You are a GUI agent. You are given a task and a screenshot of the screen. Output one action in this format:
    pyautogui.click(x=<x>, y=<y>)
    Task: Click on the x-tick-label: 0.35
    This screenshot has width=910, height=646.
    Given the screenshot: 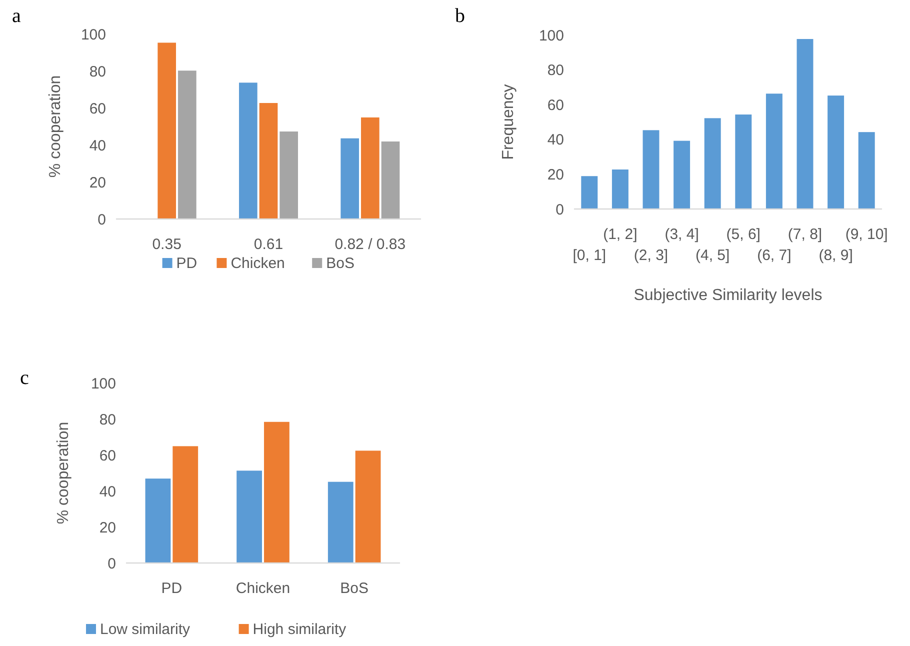 What is the action you would take?
    pyautogui.click(x=167, y=244)
    